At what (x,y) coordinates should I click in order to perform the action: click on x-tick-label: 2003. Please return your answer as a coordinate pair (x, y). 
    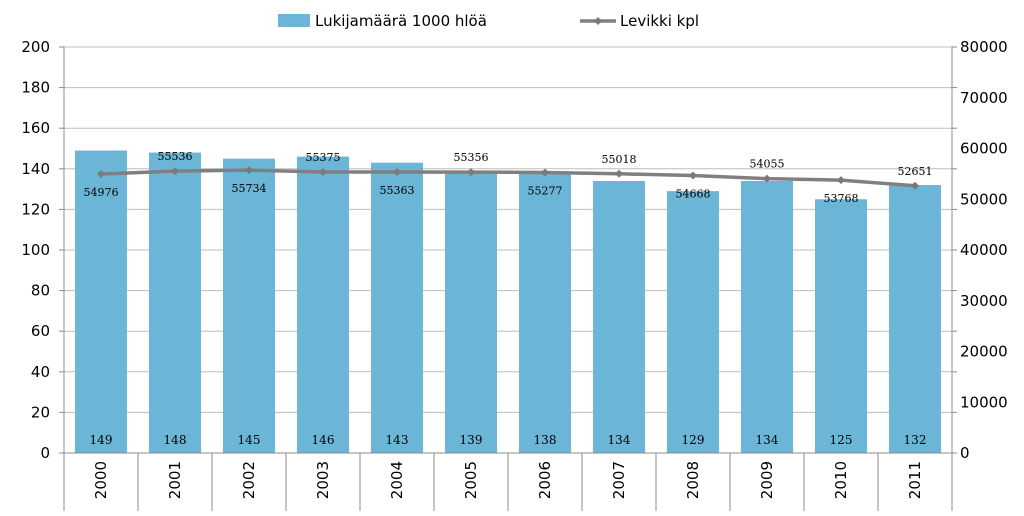
    Looking at the image, I should click on (323, 480).